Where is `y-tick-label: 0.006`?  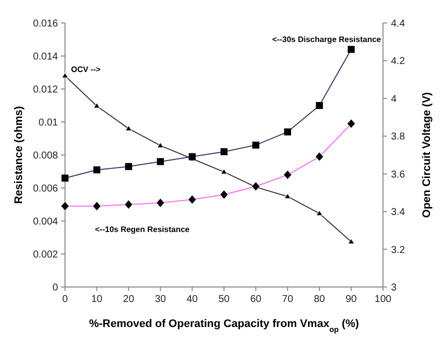 y-tick-label: 0.006 is located at coordinates (45, 189).